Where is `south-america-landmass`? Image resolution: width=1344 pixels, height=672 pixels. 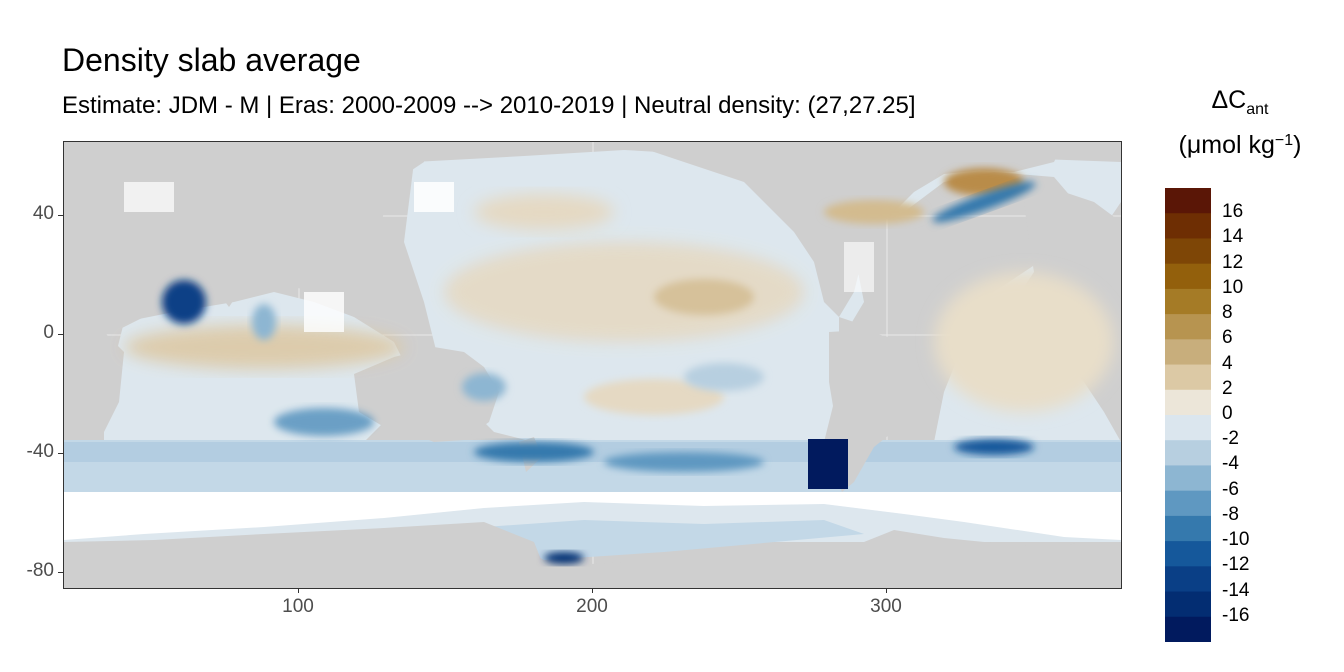
south-america-landmass is located at coordinates (881, 411).